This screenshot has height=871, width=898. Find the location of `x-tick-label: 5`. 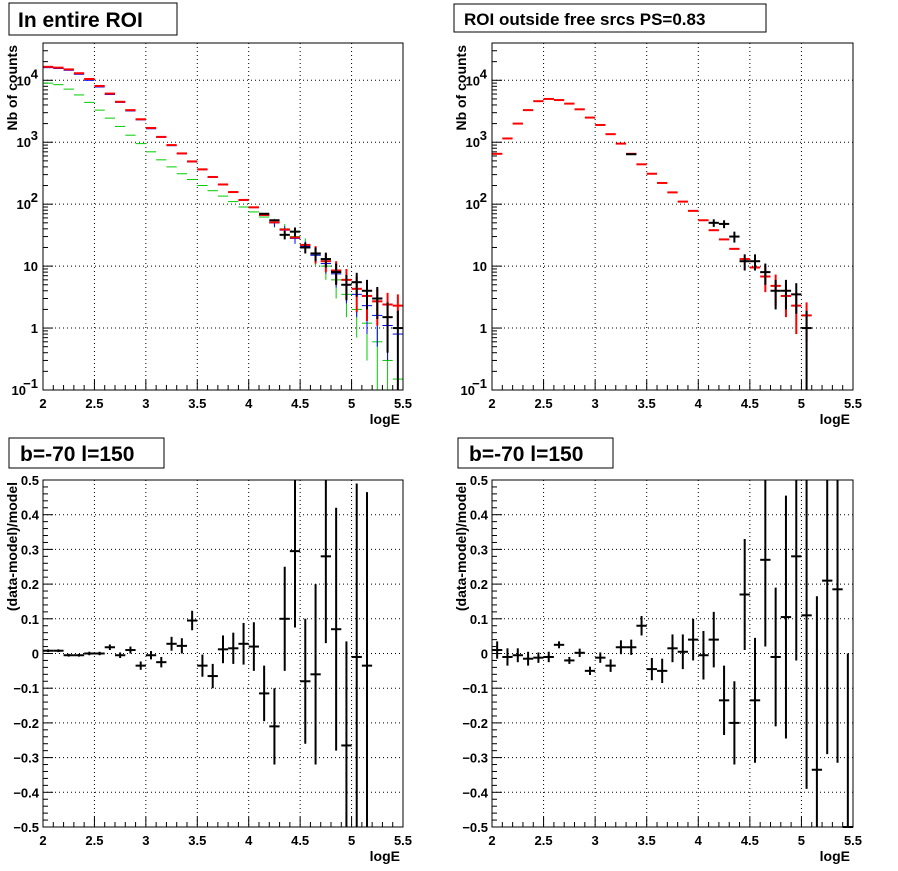

x-tick-label: 5 is located at coordinates (801, 403).